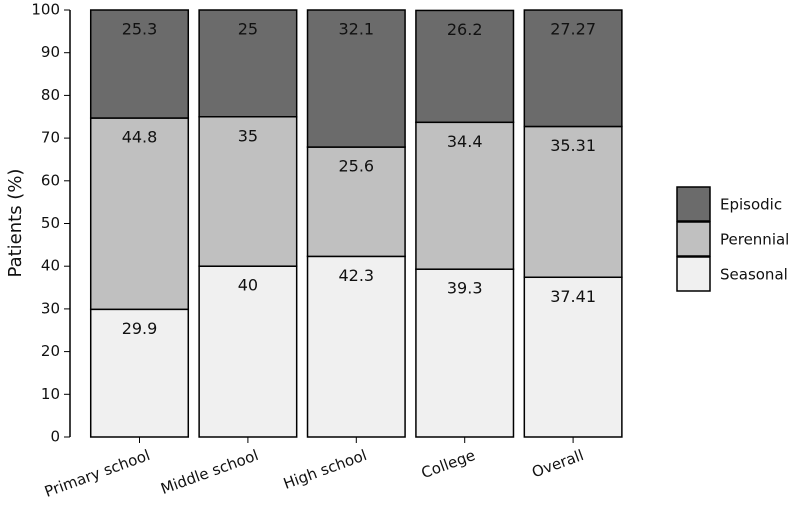  Describe the element at coordinates (573, 29) in the screenshot. I see `data-label: 27.27` at that location.